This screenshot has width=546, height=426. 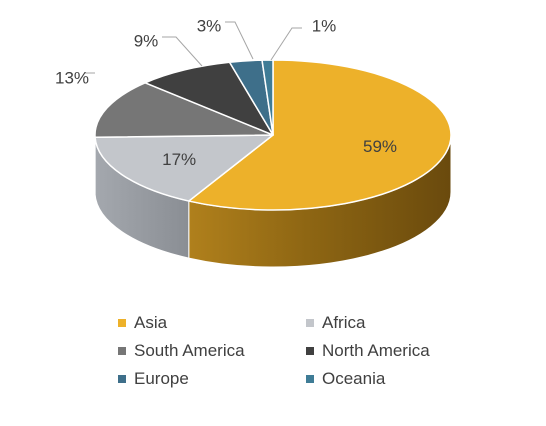 I want to click on leader-line-europe, so click(x=239, y=40).